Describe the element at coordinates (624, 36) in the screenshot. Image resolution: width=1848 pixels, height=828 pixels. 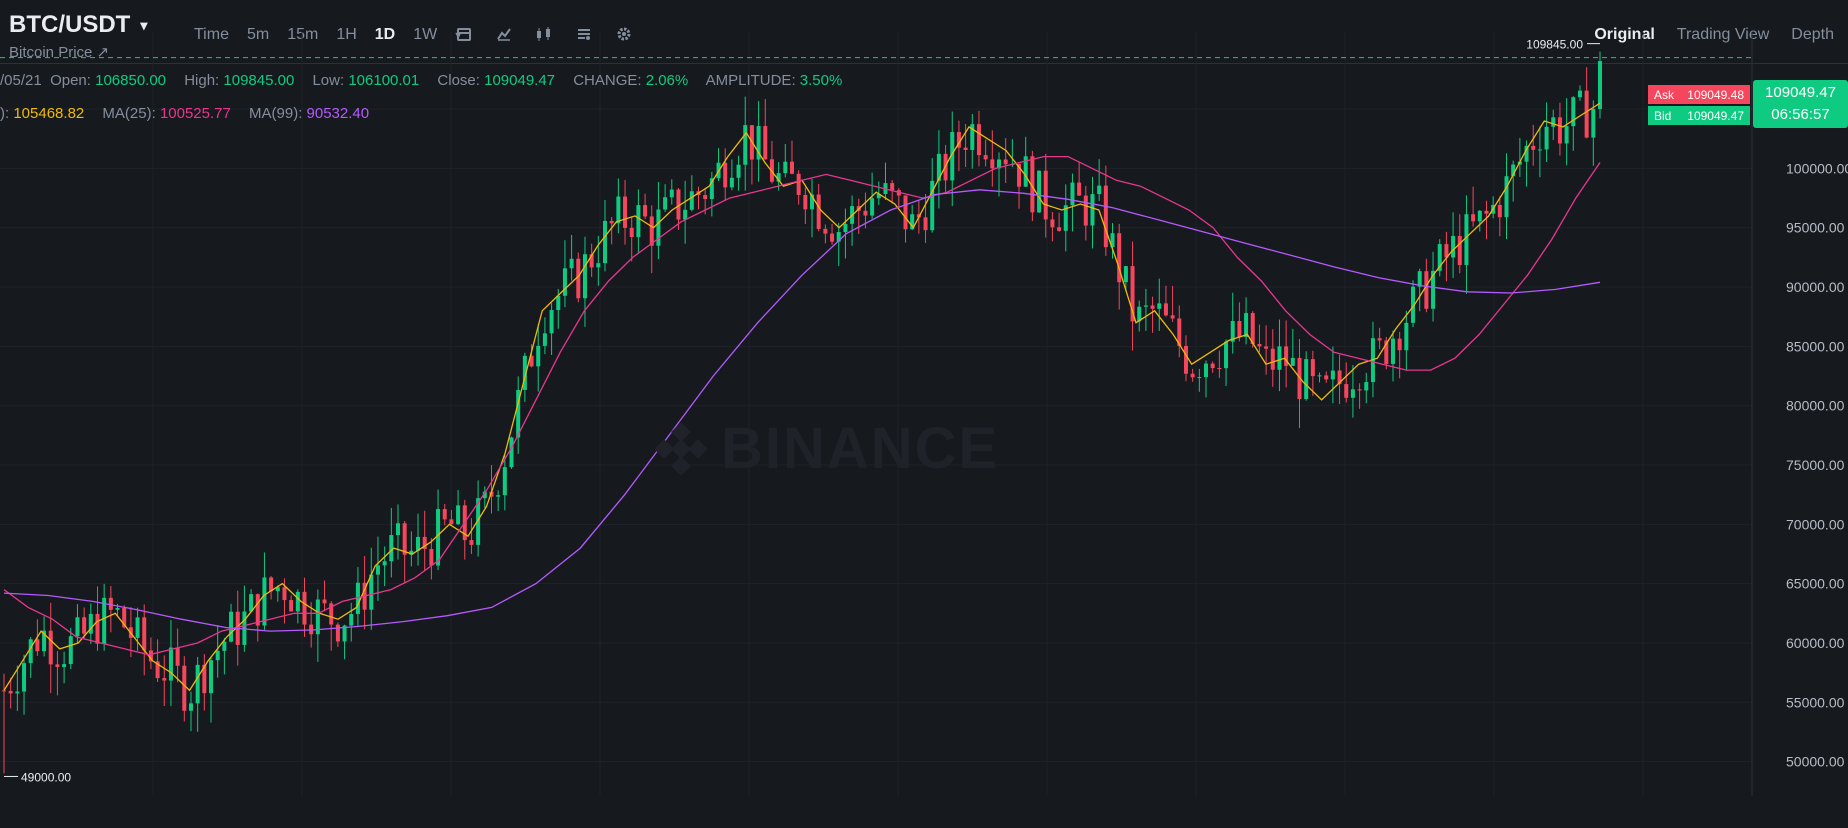
I see `settings-gear-icon` at that location.